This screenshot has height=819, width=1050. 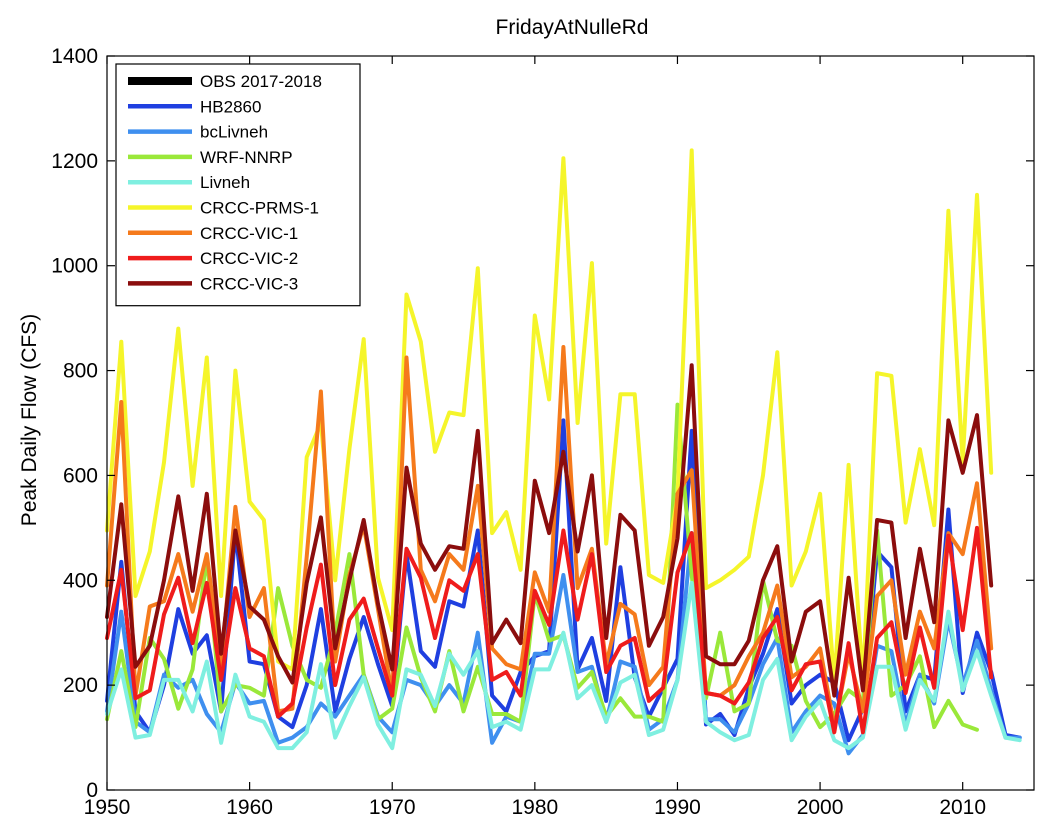 I want to click on legend-label: bcLivneh, so click(x=234, y=132).